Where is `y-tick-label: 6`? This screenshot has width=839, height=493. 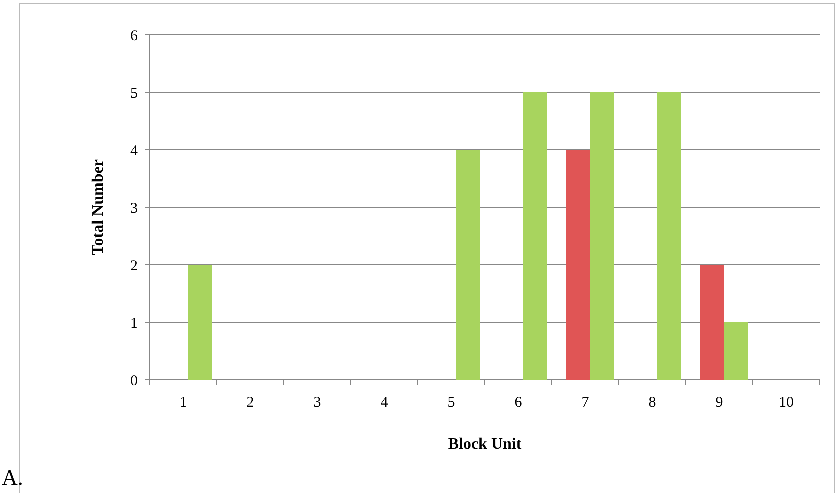 y-tick-label: 6 is located at coordinates (134, 36).